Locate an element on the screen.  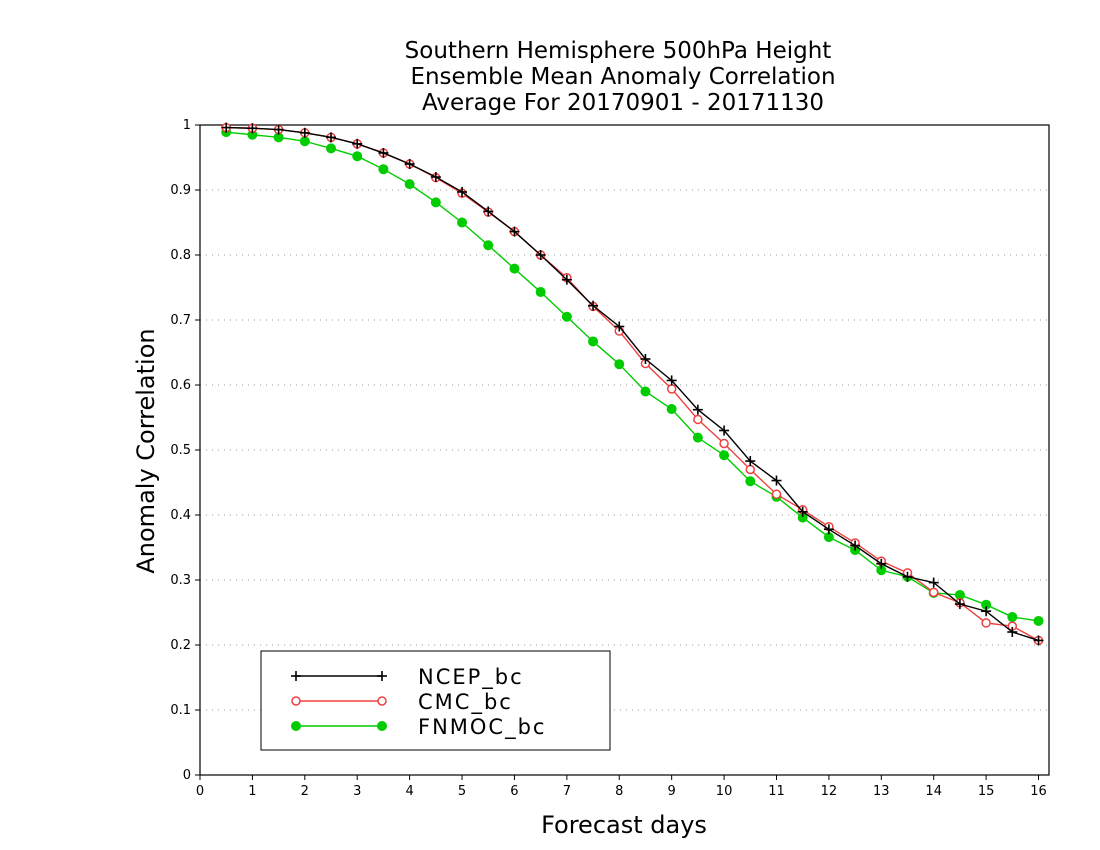
legend-item-CMC_bc: CMC_bc is located at coordinates (401, 702).